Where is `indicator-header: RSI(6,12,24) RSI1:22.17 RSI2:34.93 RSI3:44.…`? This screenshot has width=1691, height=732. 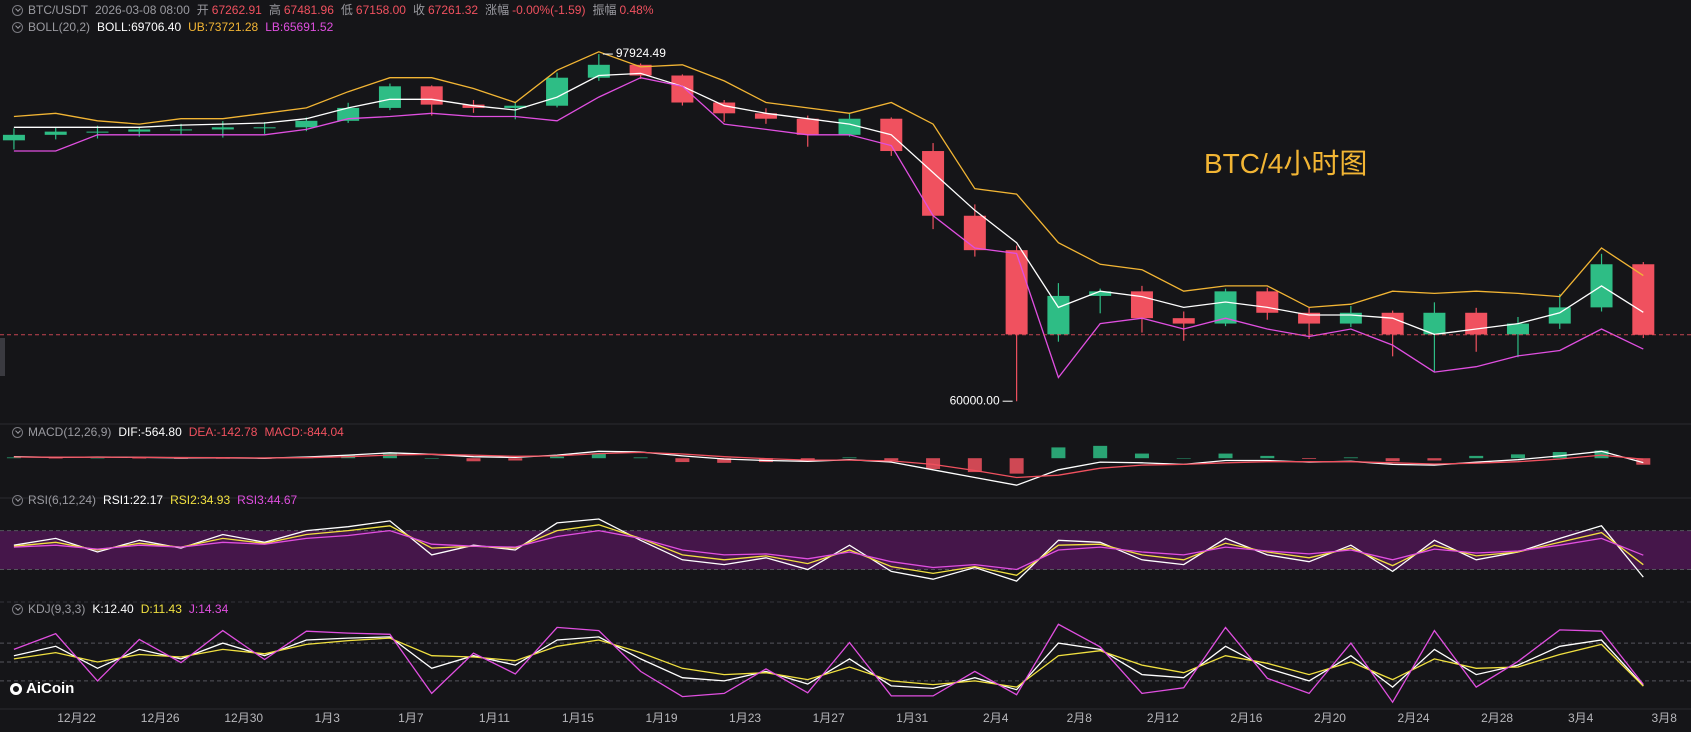
indicator-header: RSI(6,12,24) RSI1:22.17 RSI2:34.93 RSI3:44.… is located at coordinates (158, 500).